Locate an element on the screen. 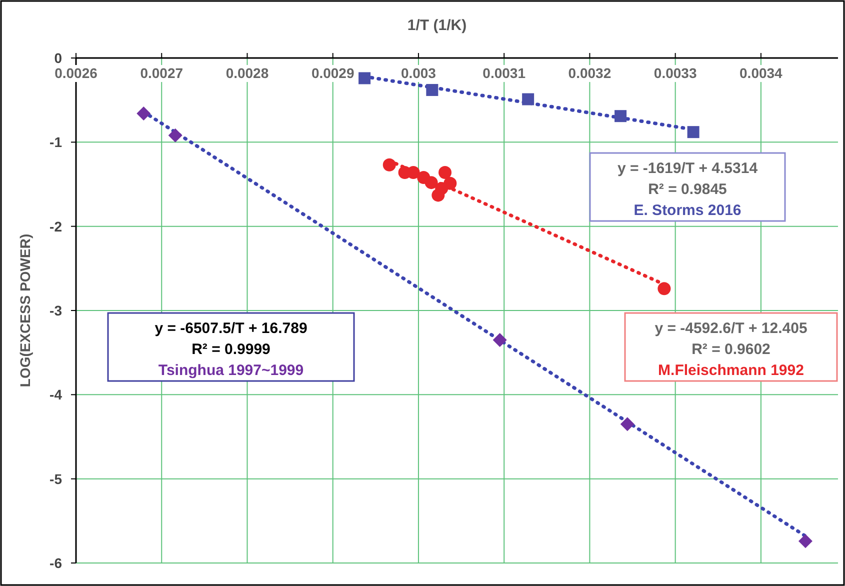  text-box: y = -1619/T + 4.5314 R² = 0.9845 E. Storms 2016 is located at coordinates (687, 187).